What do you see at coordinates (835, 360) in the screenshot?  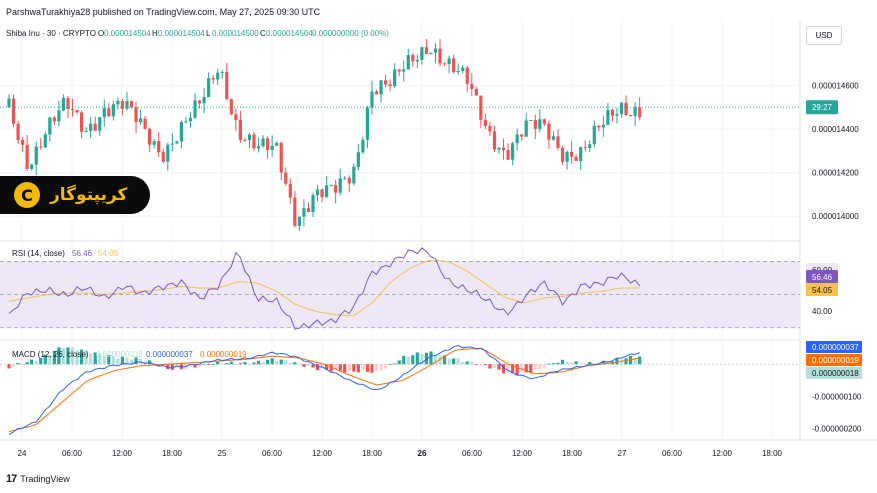 I see `macd-badge-label: 0.000000019` at bounding box center [835, 360].